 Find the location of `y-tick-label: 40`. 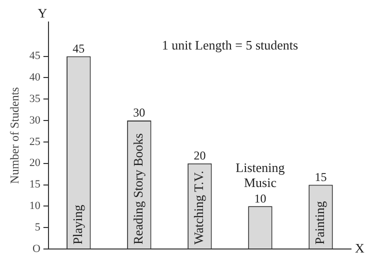

y-tick-label: 40 is located at coordinates (35, 78).